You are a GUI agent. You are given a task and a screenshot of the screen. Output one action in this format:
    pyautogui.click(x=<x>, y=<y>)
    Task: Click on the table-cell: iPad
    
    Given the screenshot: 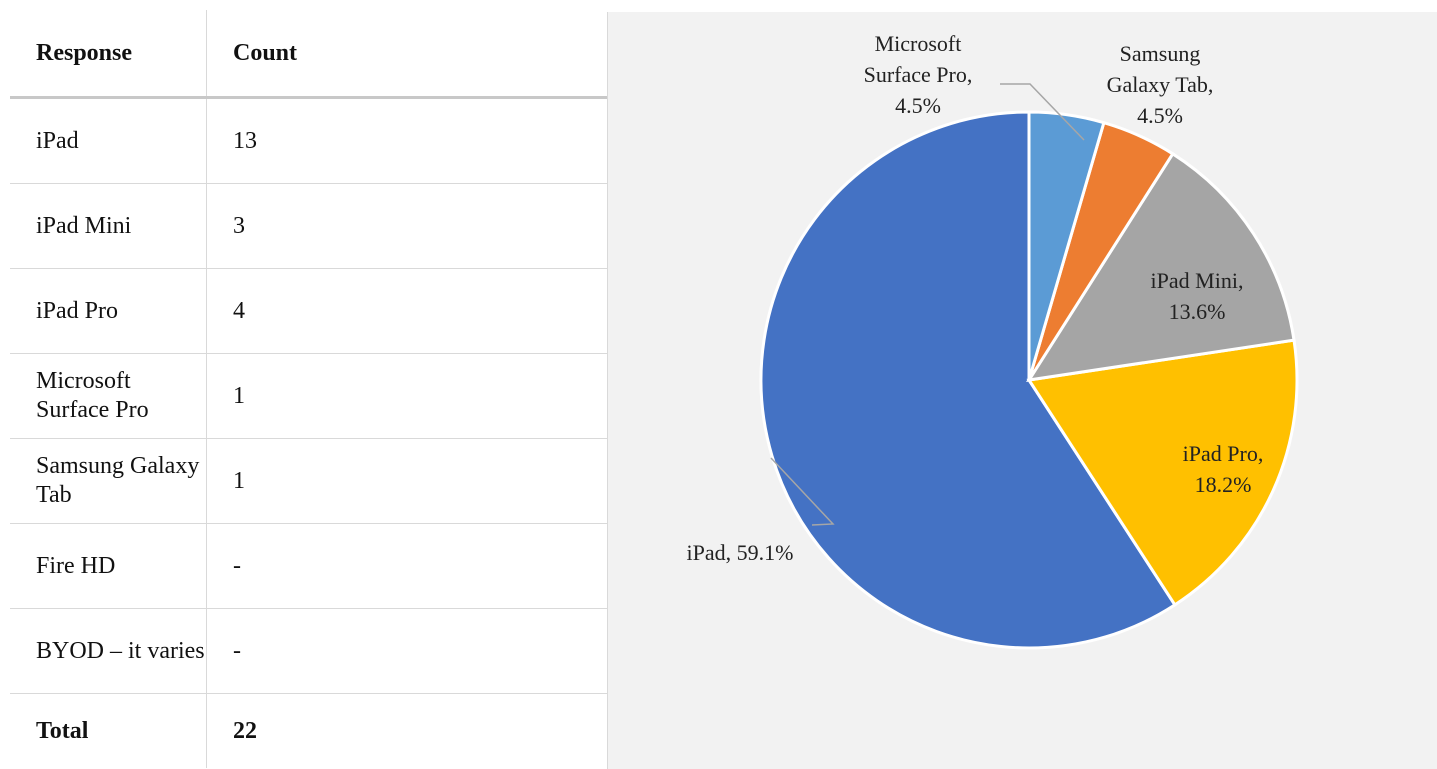 What is the action you would take?
    pyautogui.click(x=108, y=140)
    